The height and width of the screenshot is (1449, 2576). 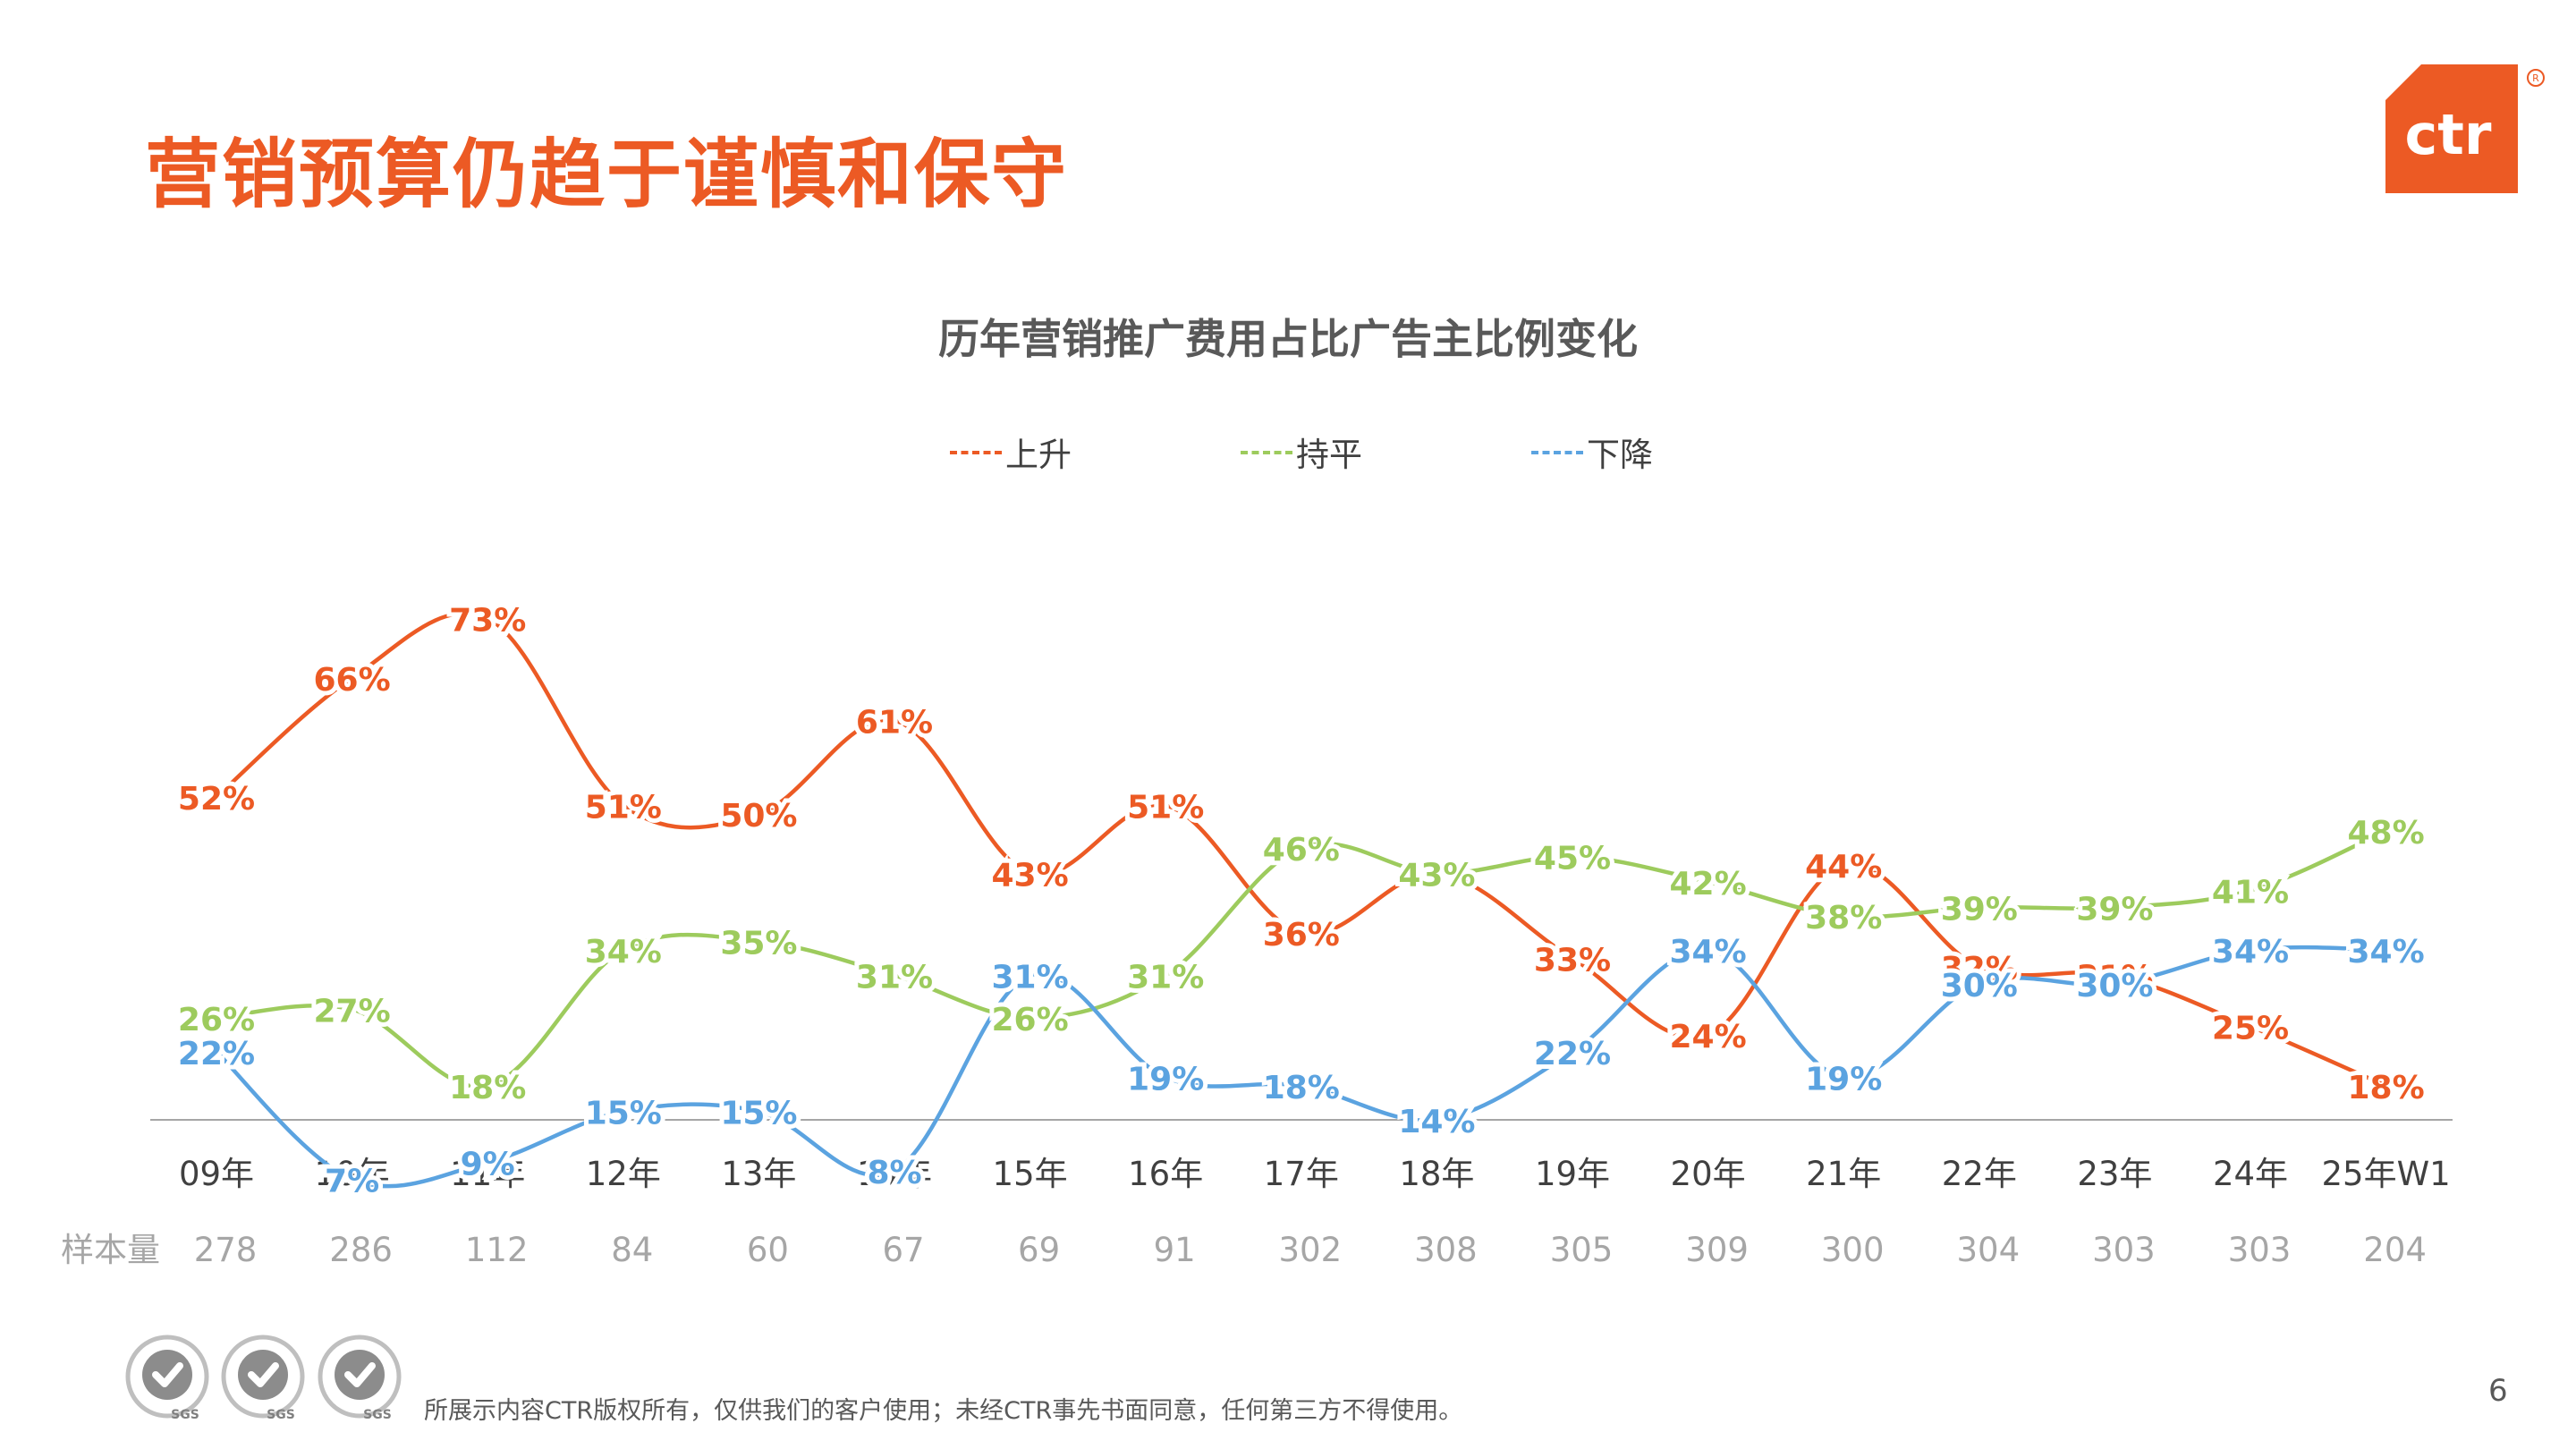 What do you see at coordinates (1436, 1122) in the screenshot?
I see `series-fall-data-label: 14%` at bounding box center [1436, 1122].